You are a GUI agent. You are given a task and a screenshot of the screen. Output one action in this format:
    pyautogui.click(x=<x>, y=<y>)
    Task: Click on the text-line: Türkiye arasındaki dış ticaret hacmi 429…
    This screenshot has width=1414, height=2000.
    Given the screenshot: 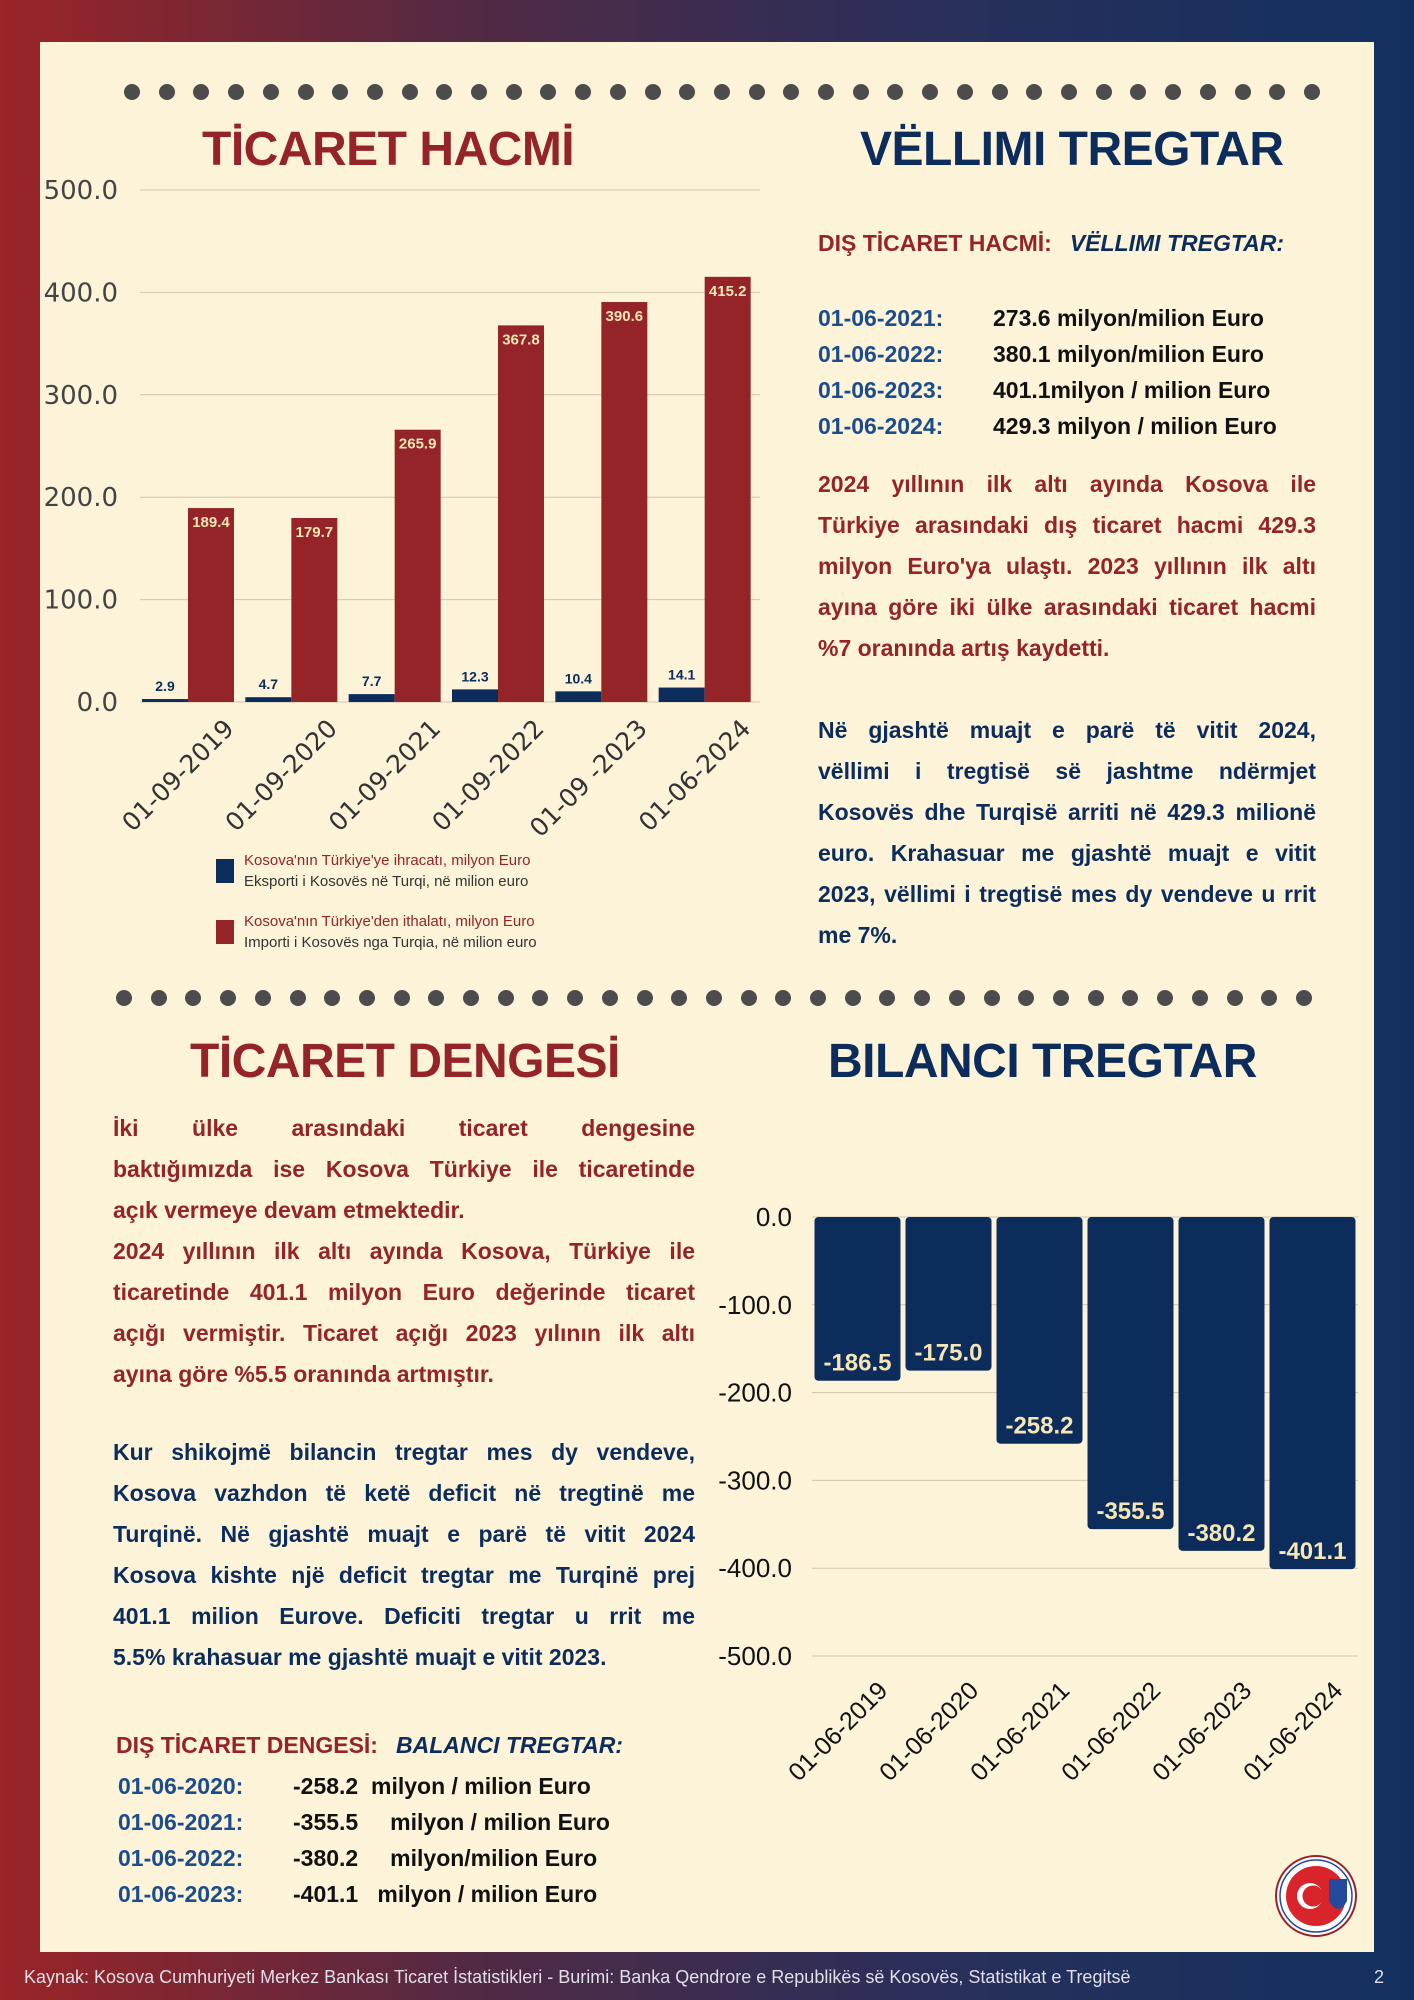 What is the action you would take?
    pyautogui.click(x=1067, y=525)
    